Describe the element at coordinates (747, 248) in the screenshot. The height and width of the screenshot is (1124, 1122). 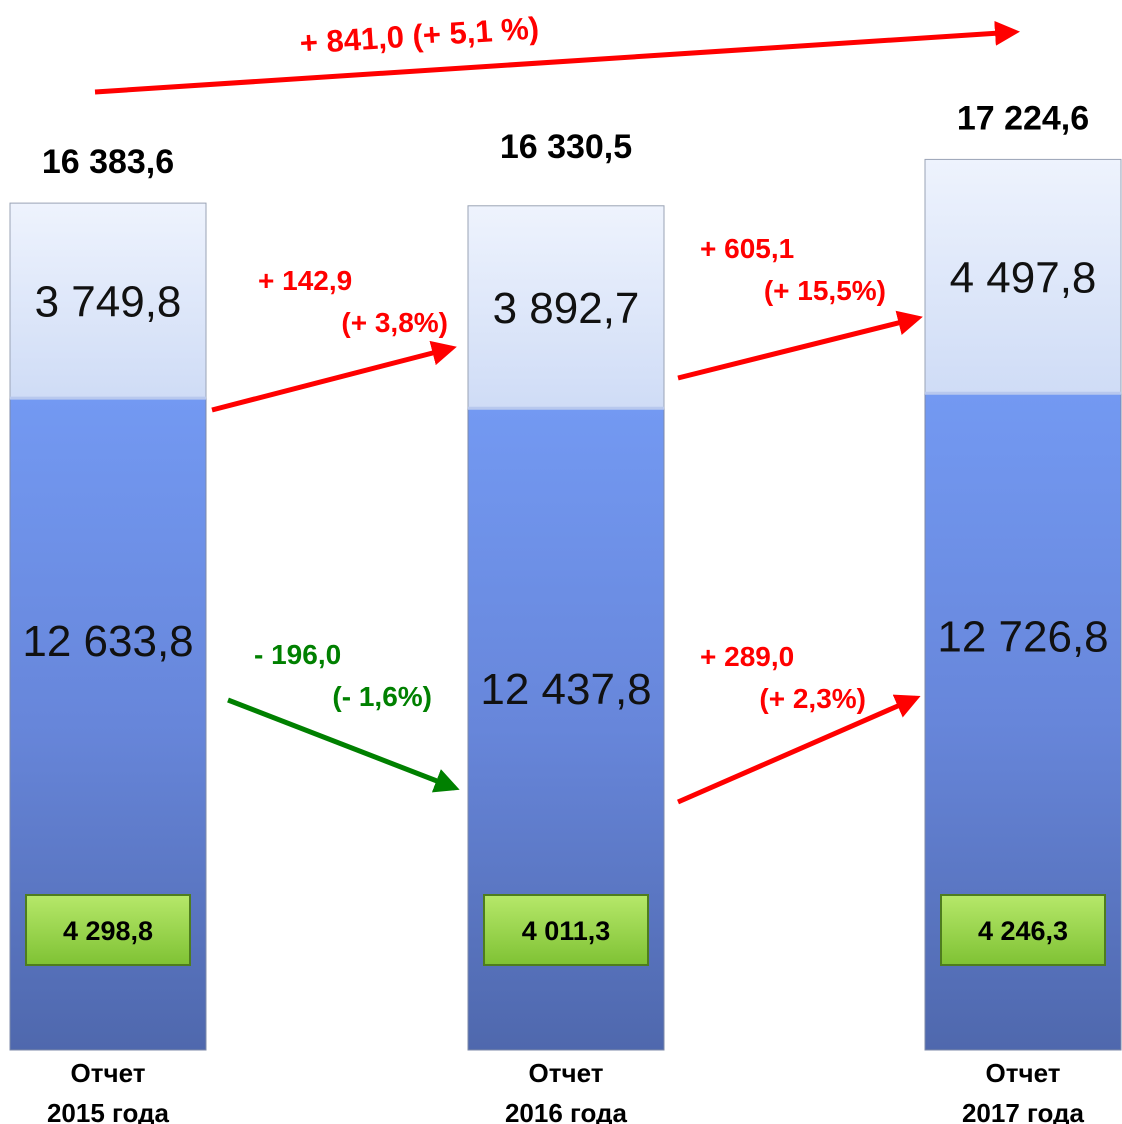
I see `top-change-value-1: + 605,1` at that location.